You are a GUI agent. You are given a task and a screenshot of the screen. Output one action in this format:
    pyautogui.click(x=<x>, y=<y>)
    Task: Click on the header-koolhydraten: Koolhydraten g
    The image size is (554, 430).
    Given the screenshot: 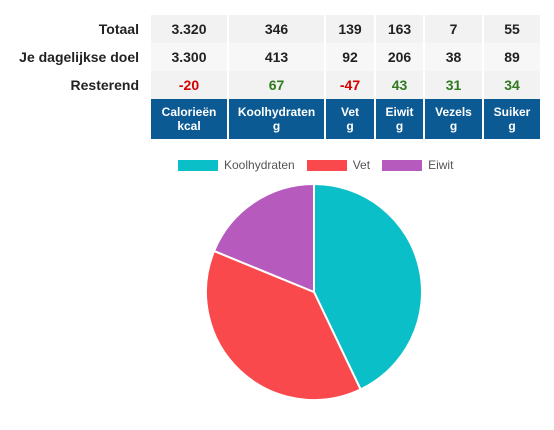 What is the action you would take?
    pyautogui.click(x=276, y=119)
    